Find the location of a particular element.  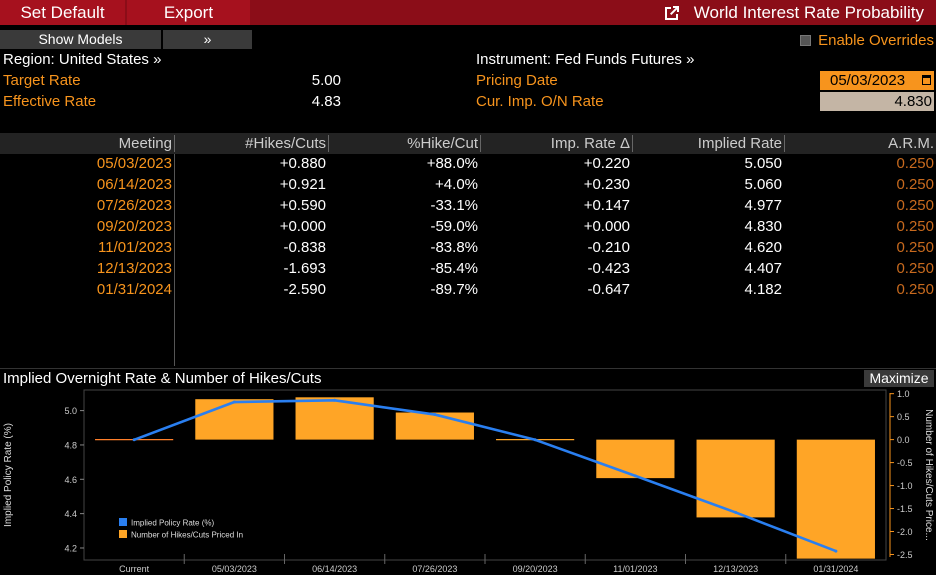

col-implied-rate: Implied Rate is located at coordinates (739, 143).